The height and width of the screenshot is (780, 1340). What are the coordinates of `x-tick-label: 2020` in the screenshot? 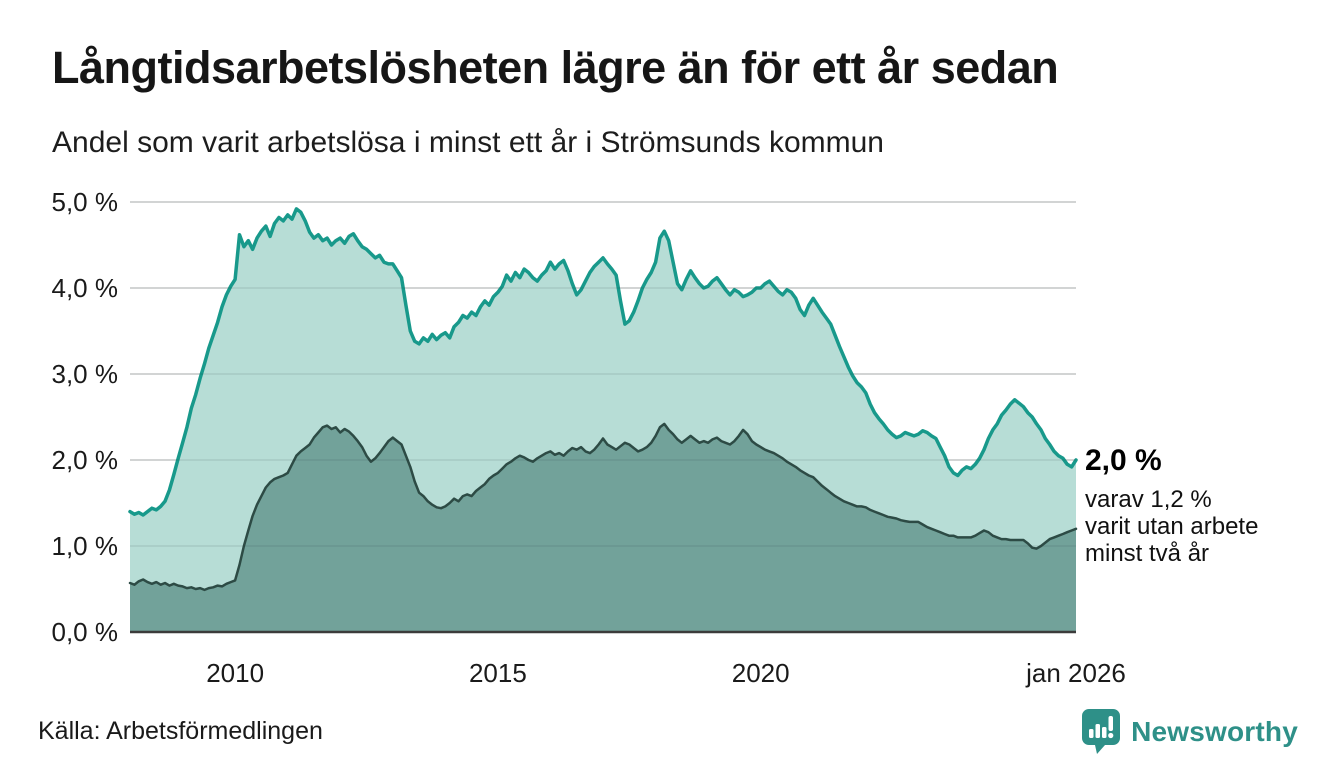 It's located at (760, 673).